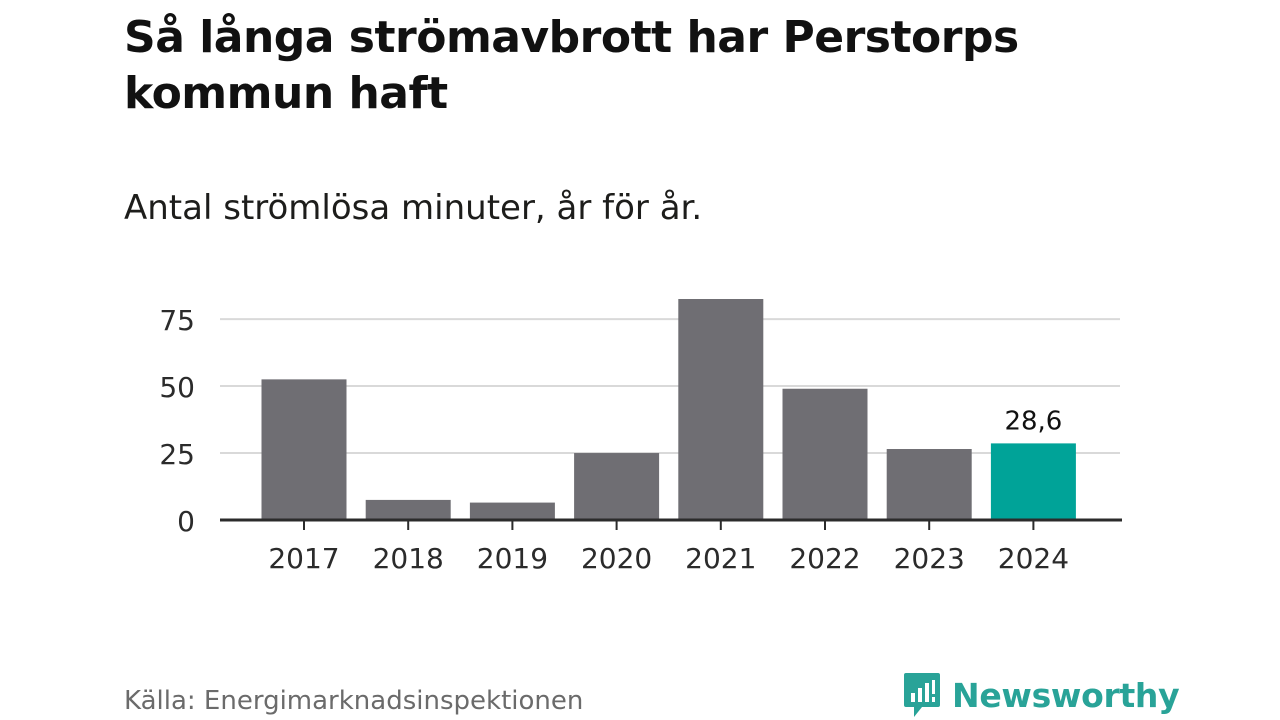 Image resolution: width=1280 pixels, height=720 pixels. What do you see at coordinates (186, 521) in the screenshot?
I see `y-tick-label: 0` at bounding box center [186, 521].